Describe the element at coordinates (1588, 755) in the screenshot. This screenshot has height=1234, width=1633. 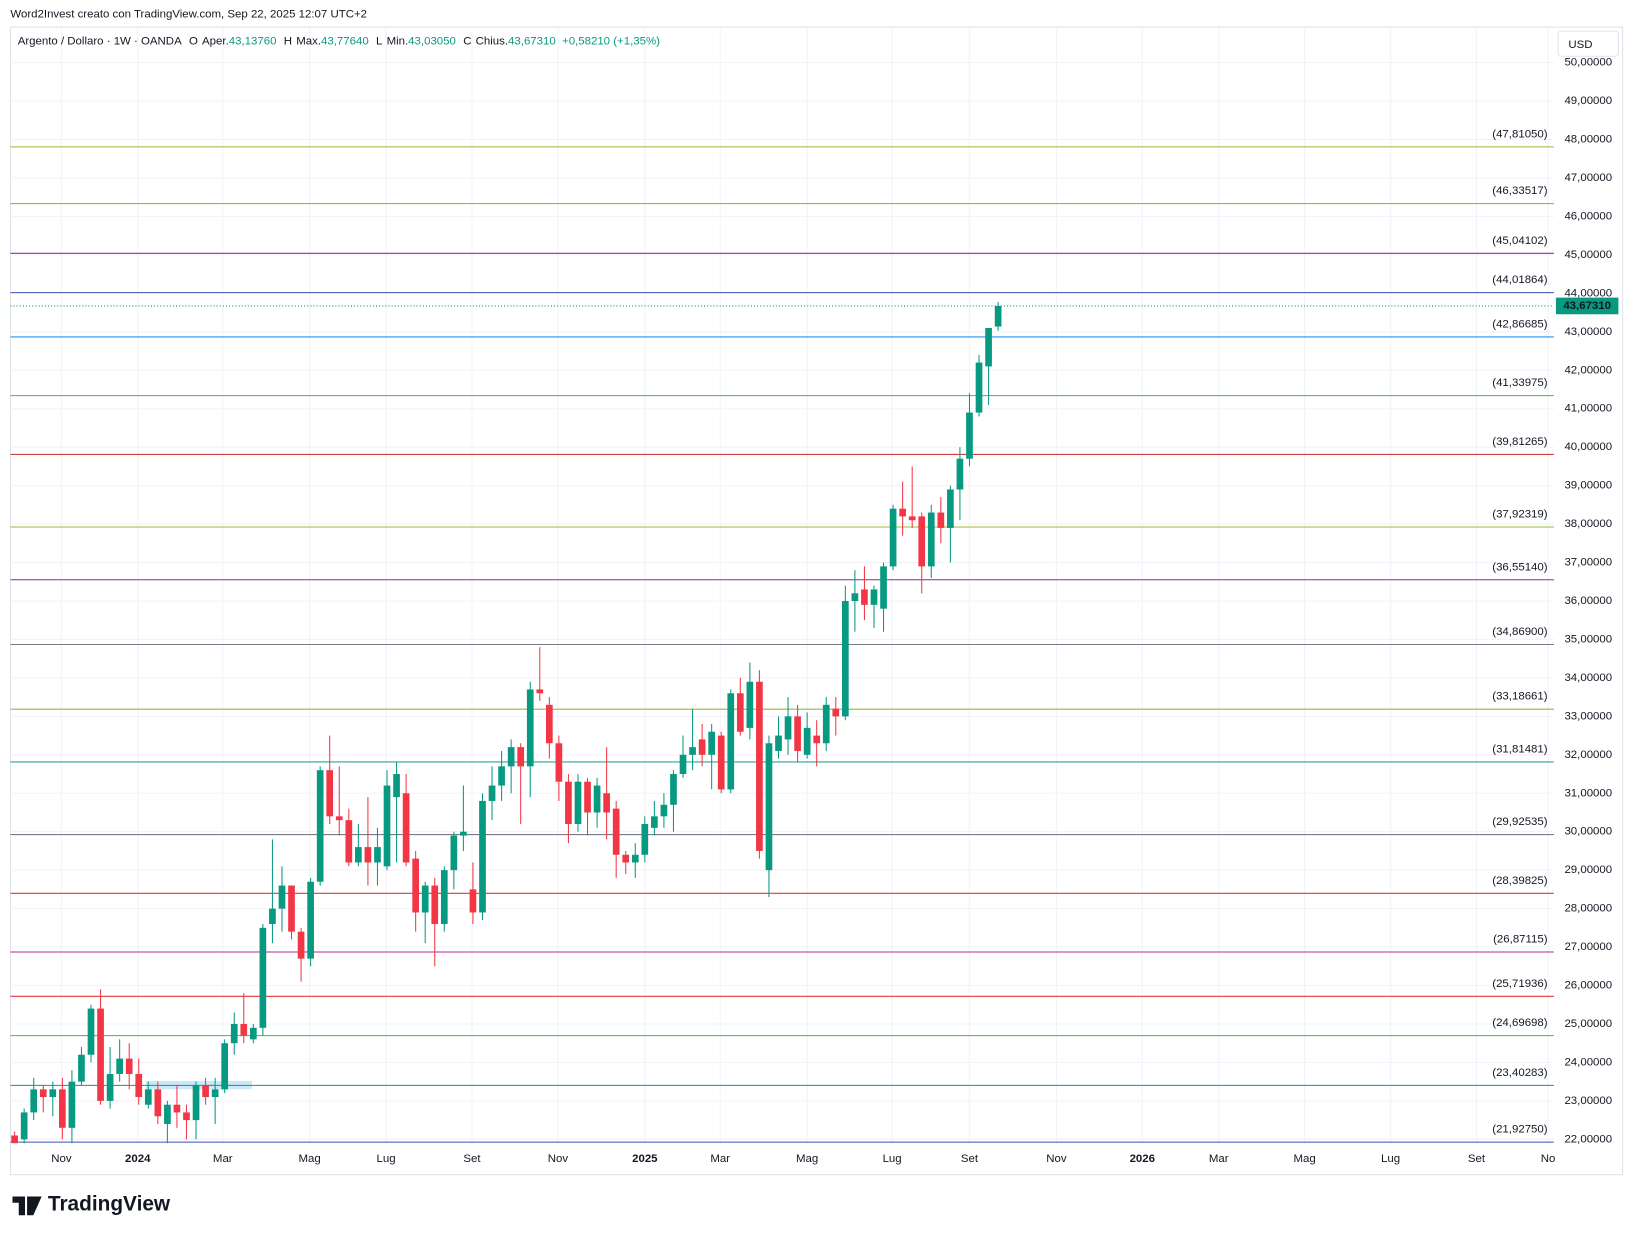
I see `y-tick-label: 32,00000` at that location.